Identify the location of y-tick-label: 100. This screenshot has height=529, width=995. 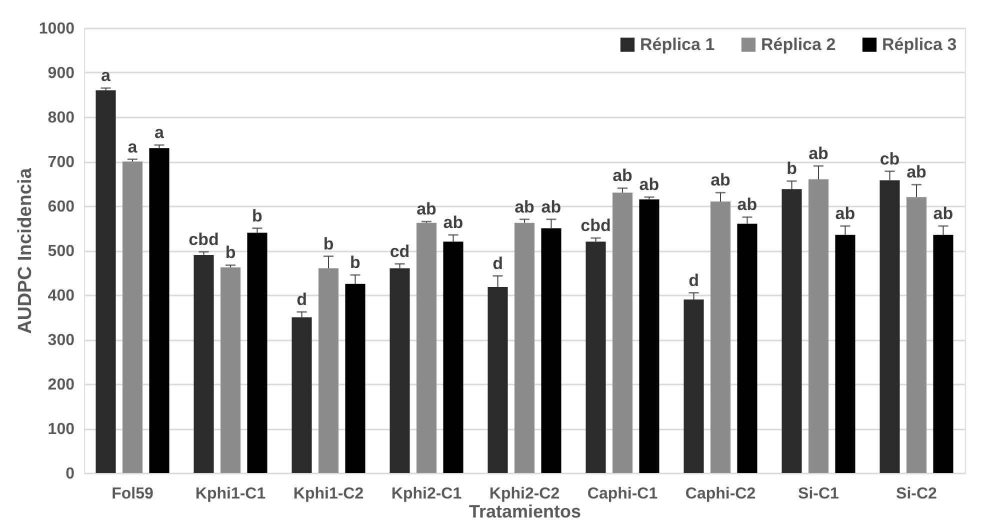
(61, 429).